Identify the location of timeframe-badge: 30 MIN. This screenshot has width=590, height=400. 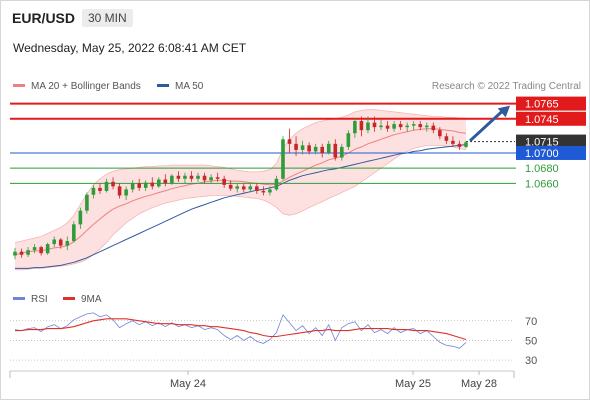
(107, 18).